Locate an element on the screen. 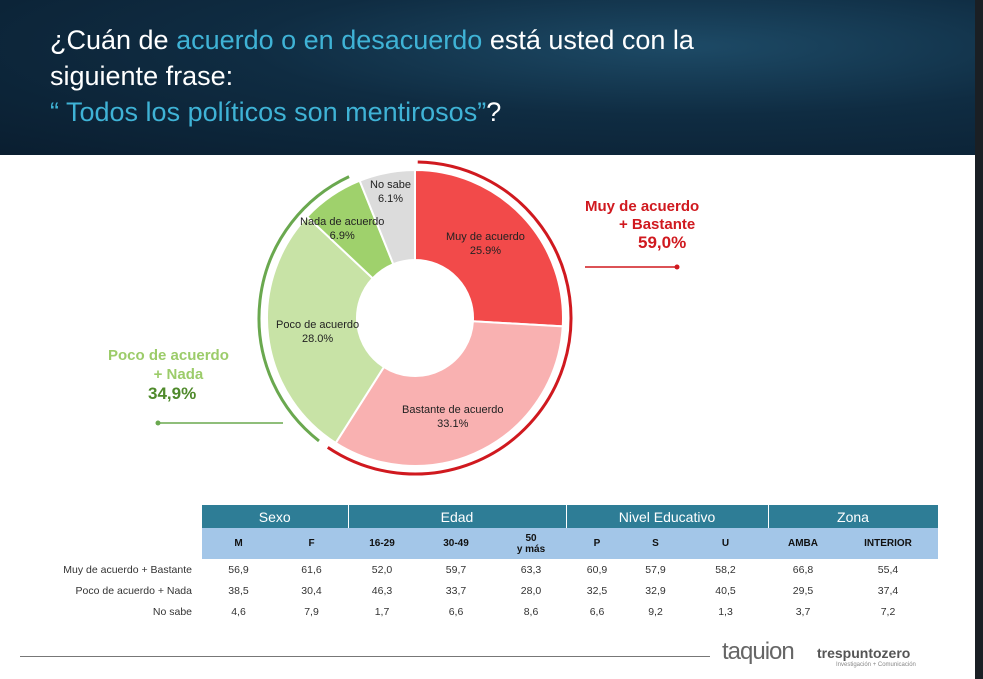 The width and height of the screenshot is (983, 679). taquion-logo: taquion is located at coordinates (758, 651).